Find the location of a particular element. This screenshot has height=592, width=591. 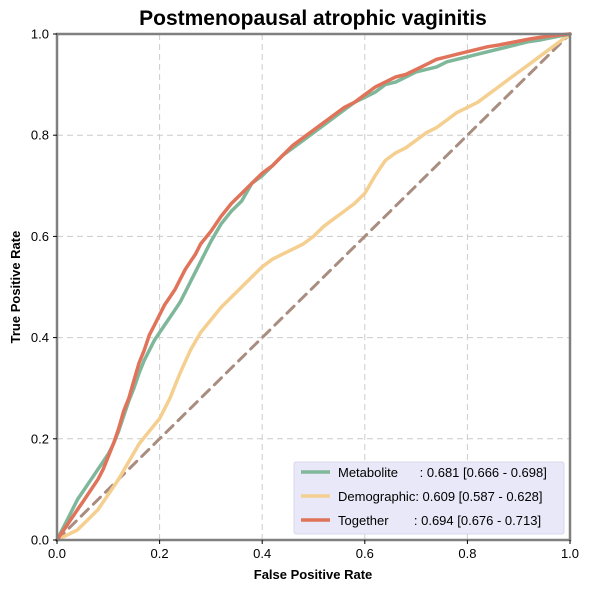

y-tick-label: 0.6 is located at coordinates (40, 236).